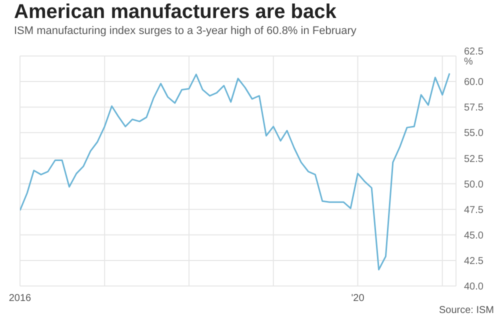 Image resolution: width=500 pixels, height=328 pixels. I want to click on y-tick-label: 52.5, so click(474, 159).